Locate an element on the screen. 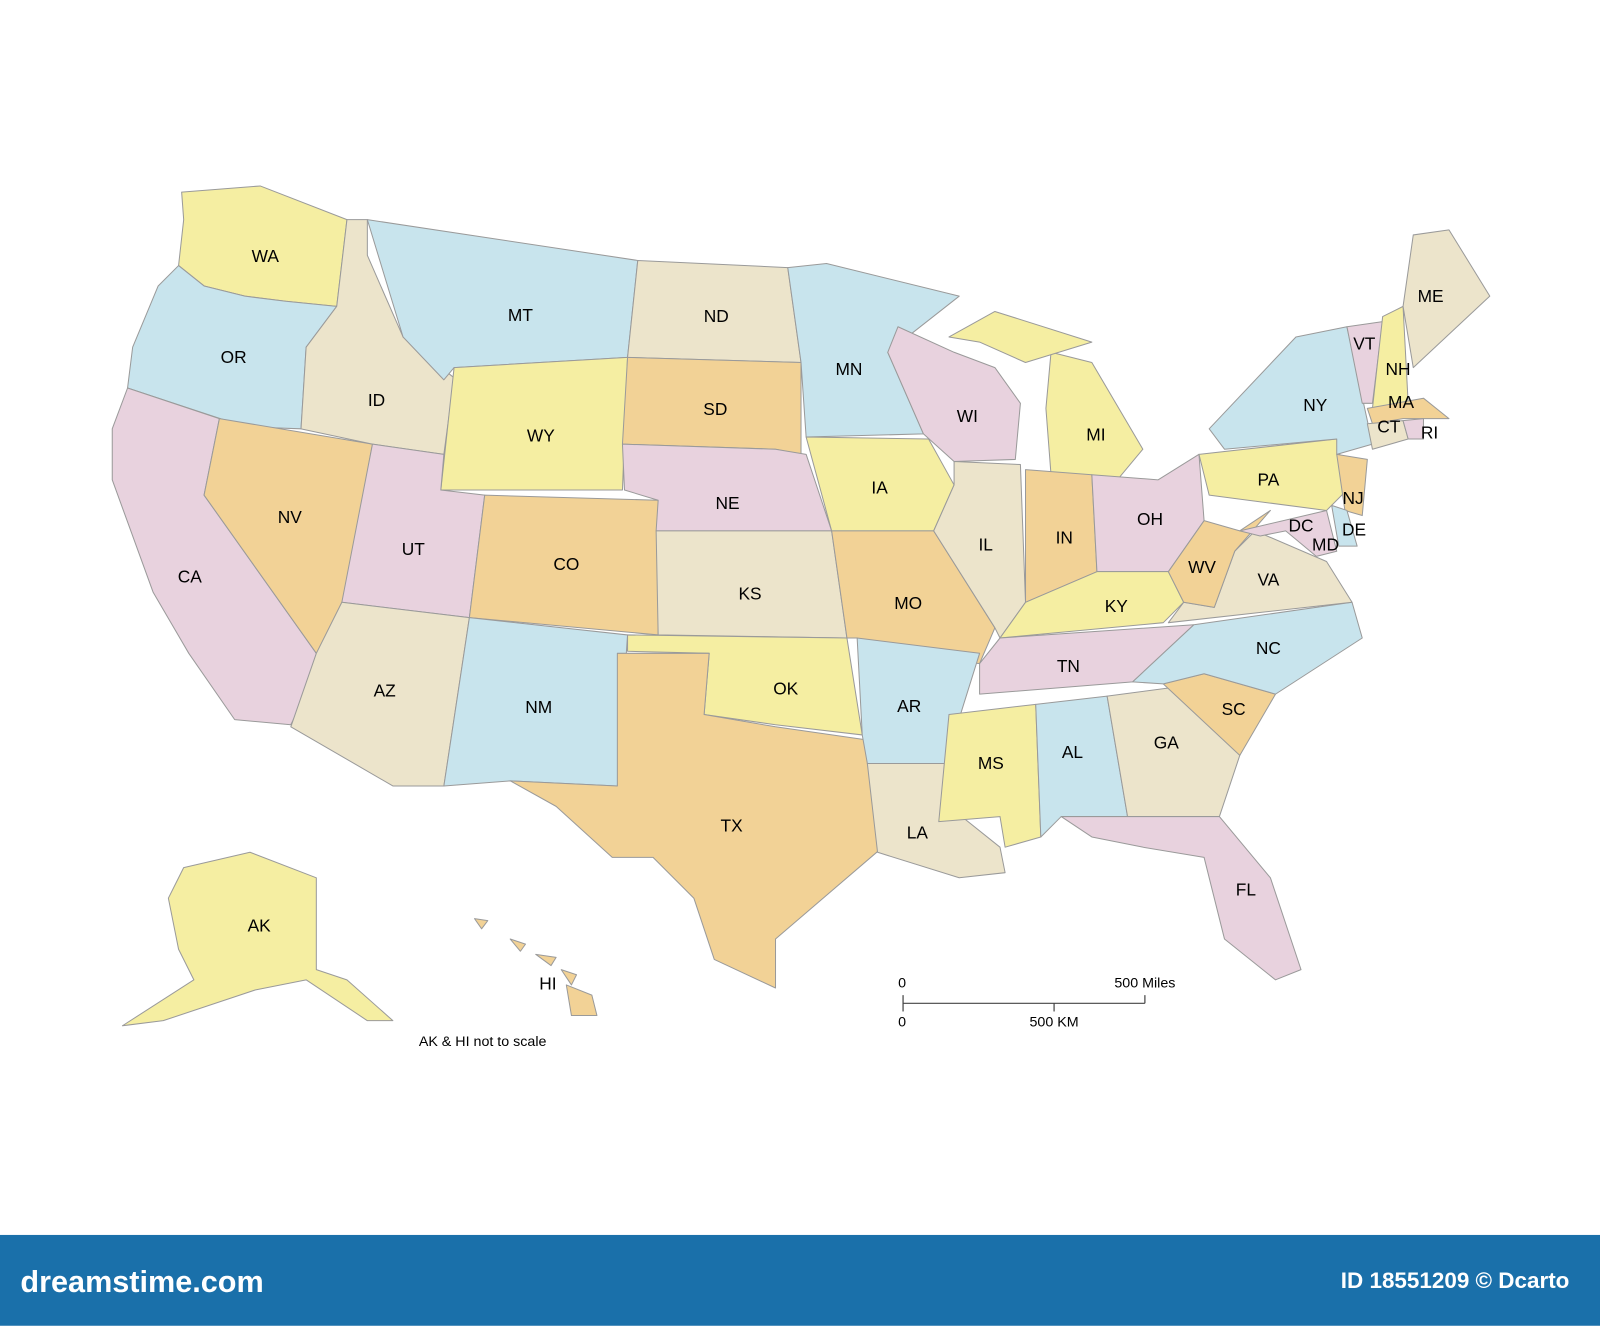  state-label: RI is located at coordinates (1429, 432).